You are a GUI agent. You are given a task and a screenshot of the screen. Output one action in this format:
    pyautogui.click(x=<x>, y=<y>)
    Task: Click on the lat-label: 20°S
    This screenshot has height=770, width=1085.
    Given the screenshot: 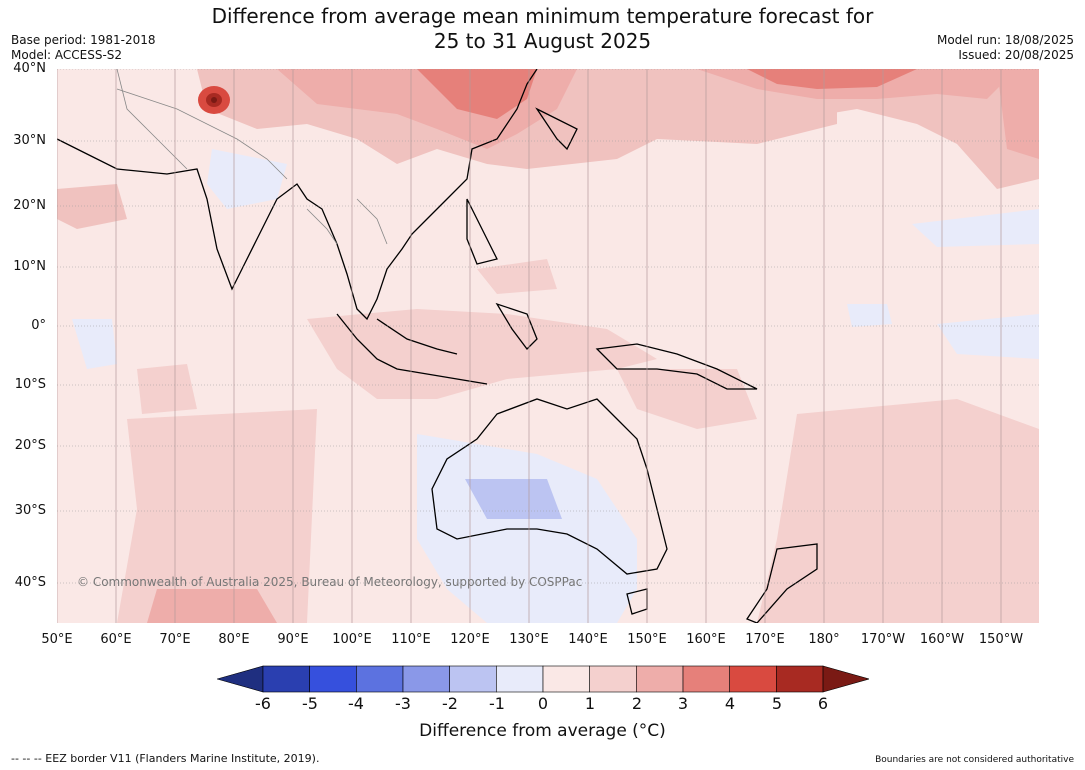 What is the action you would take?
    pyautogui.click(x=30, y=445)
    